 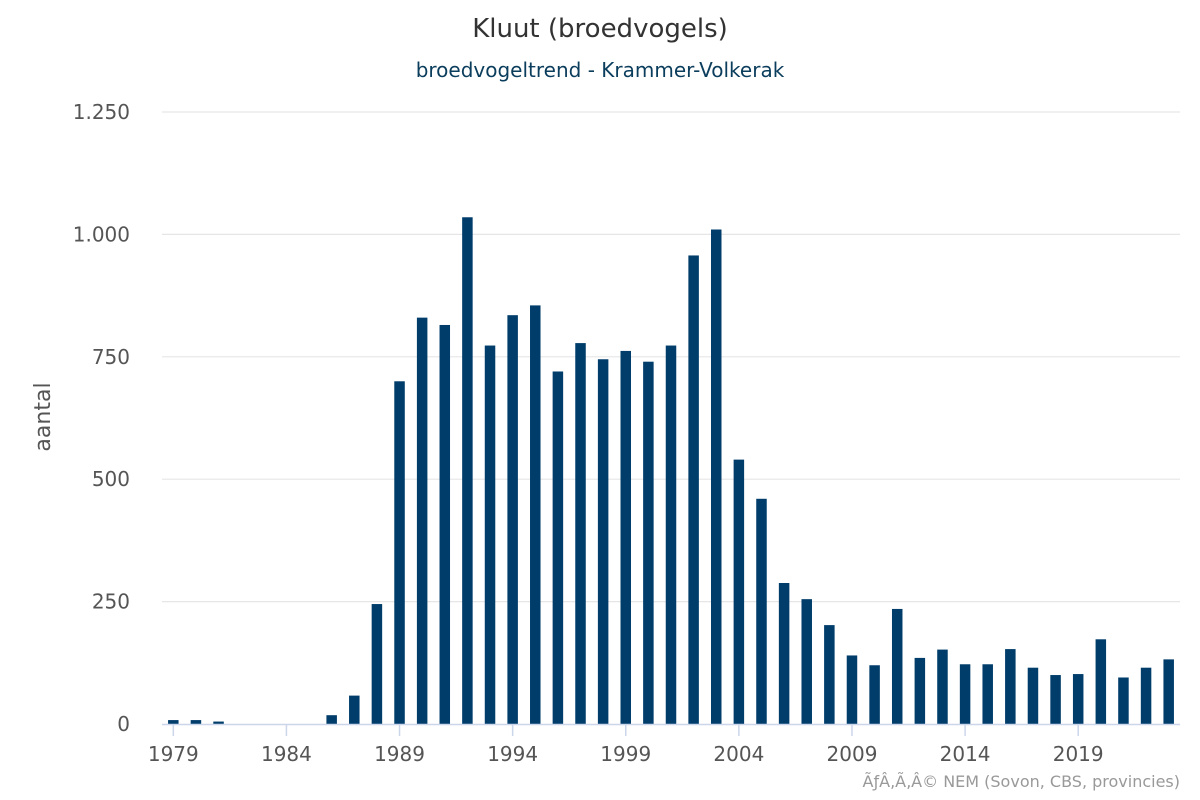 I want to click on bar-1988, so click(x=377, y=664).